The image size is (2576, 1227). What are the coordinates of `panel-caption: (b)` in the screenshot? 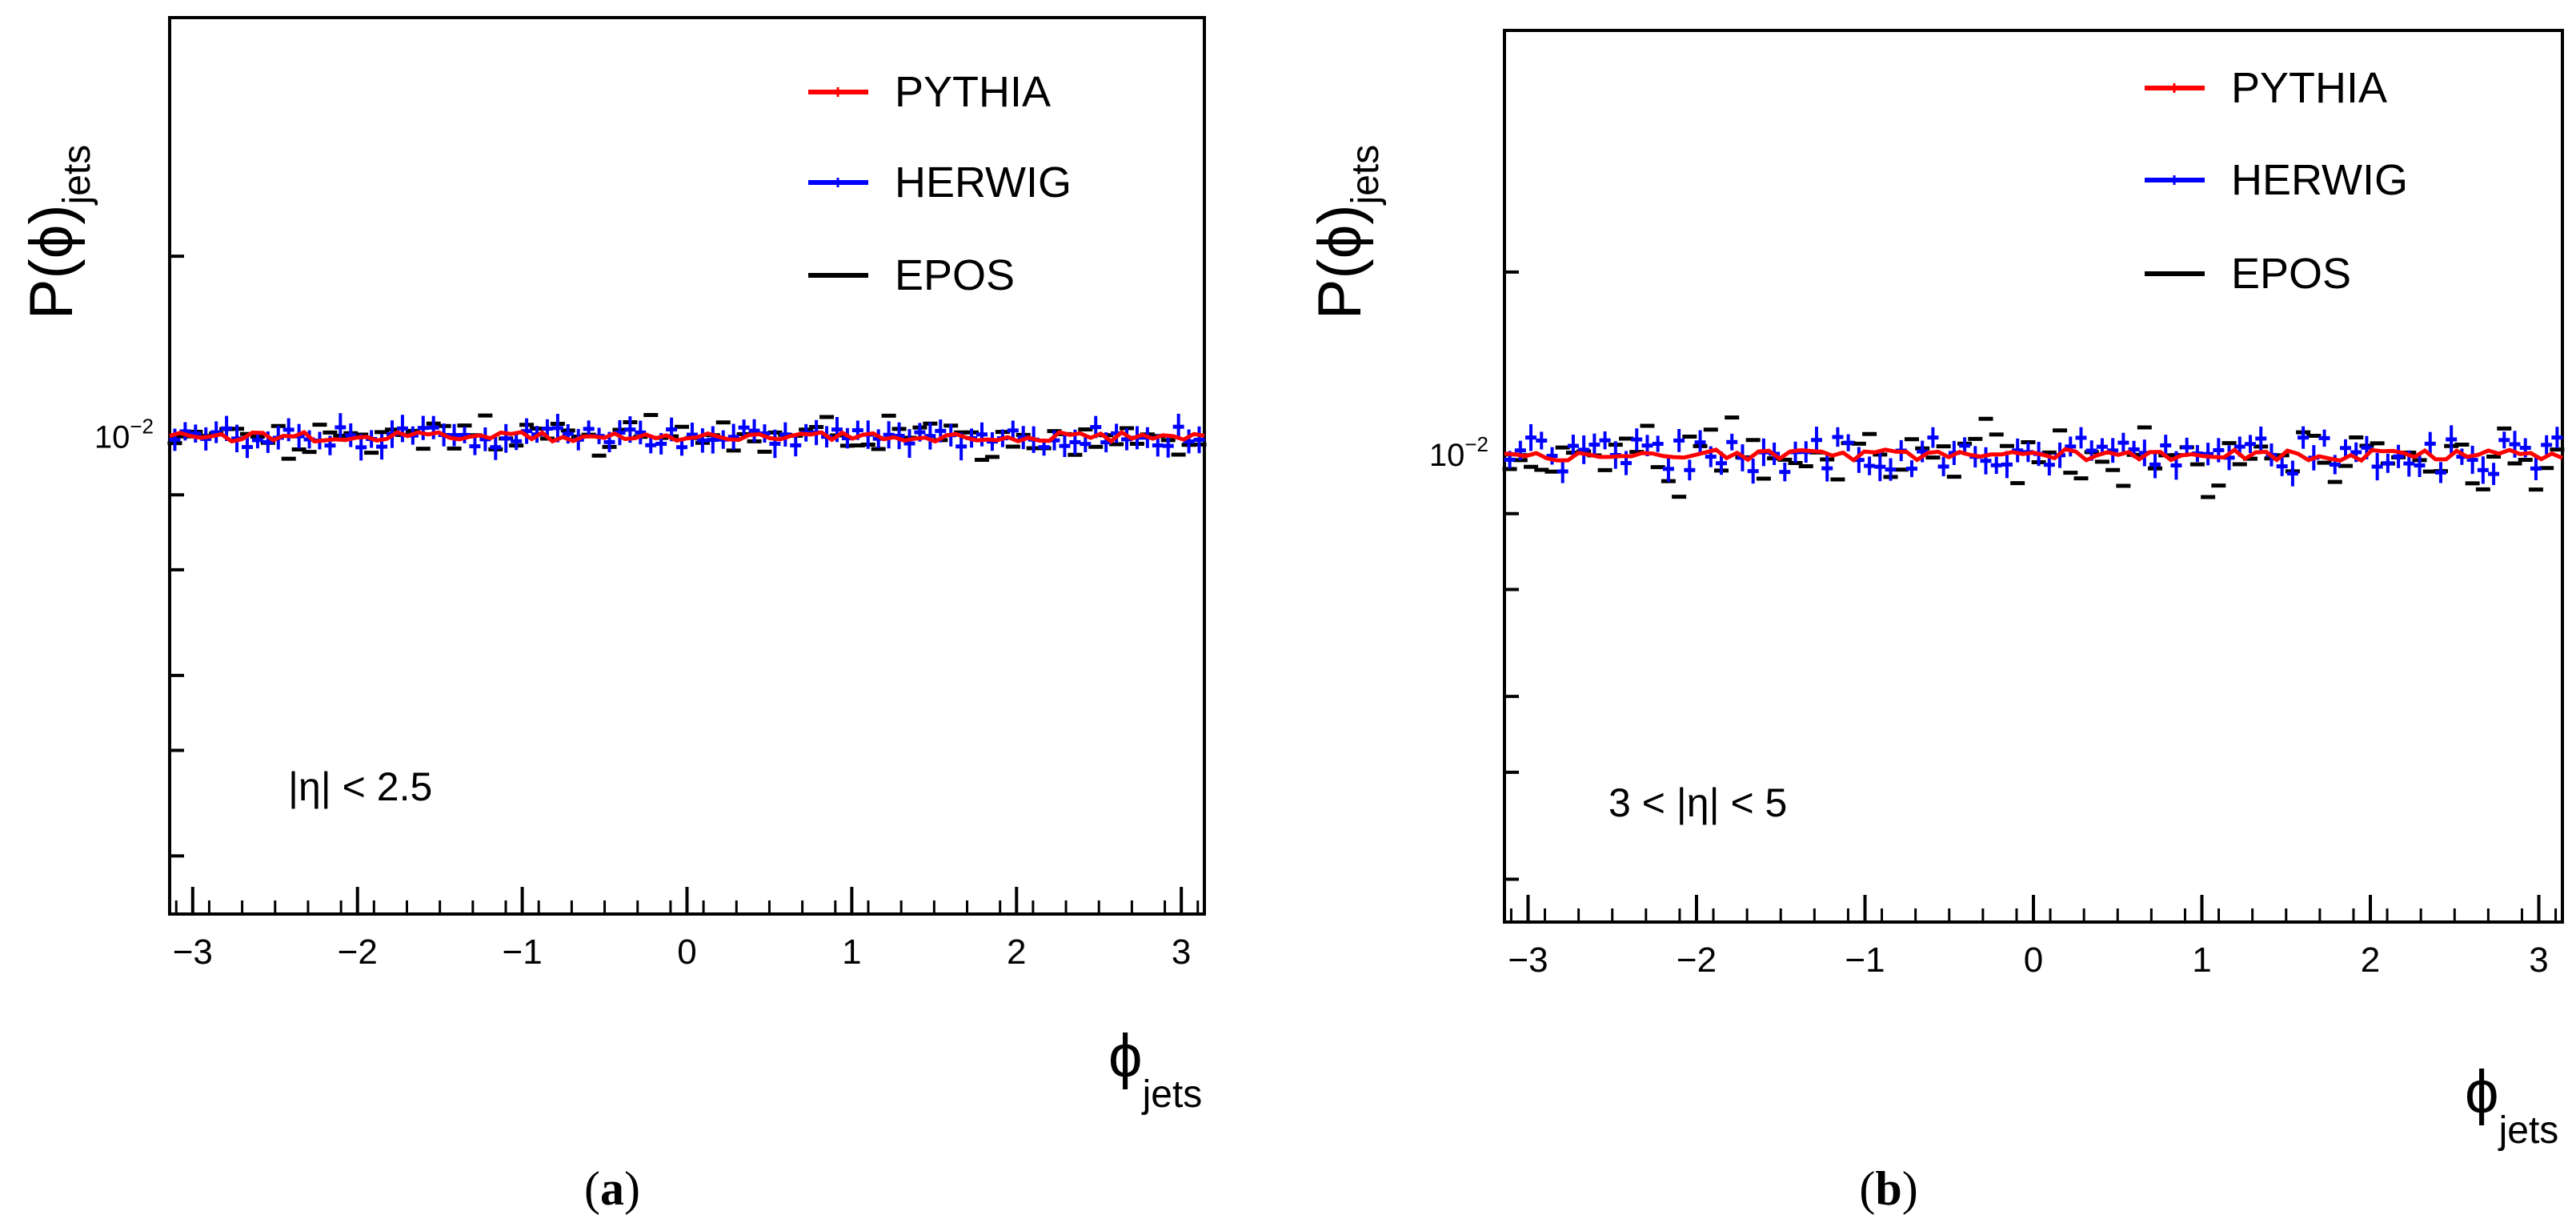 It's located at (1888, 1188).